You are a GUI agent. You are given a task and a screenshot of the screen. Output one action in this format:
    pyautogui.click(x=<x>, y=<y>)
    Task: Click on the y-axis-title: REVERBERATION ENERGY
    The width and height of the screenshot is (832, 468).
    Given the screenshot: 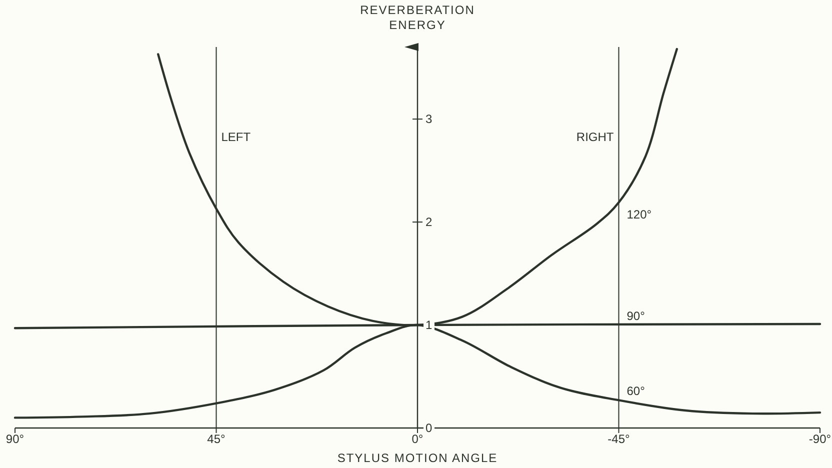 What is the action you would take?
    pyautogui.click(x=417, y=17)
    